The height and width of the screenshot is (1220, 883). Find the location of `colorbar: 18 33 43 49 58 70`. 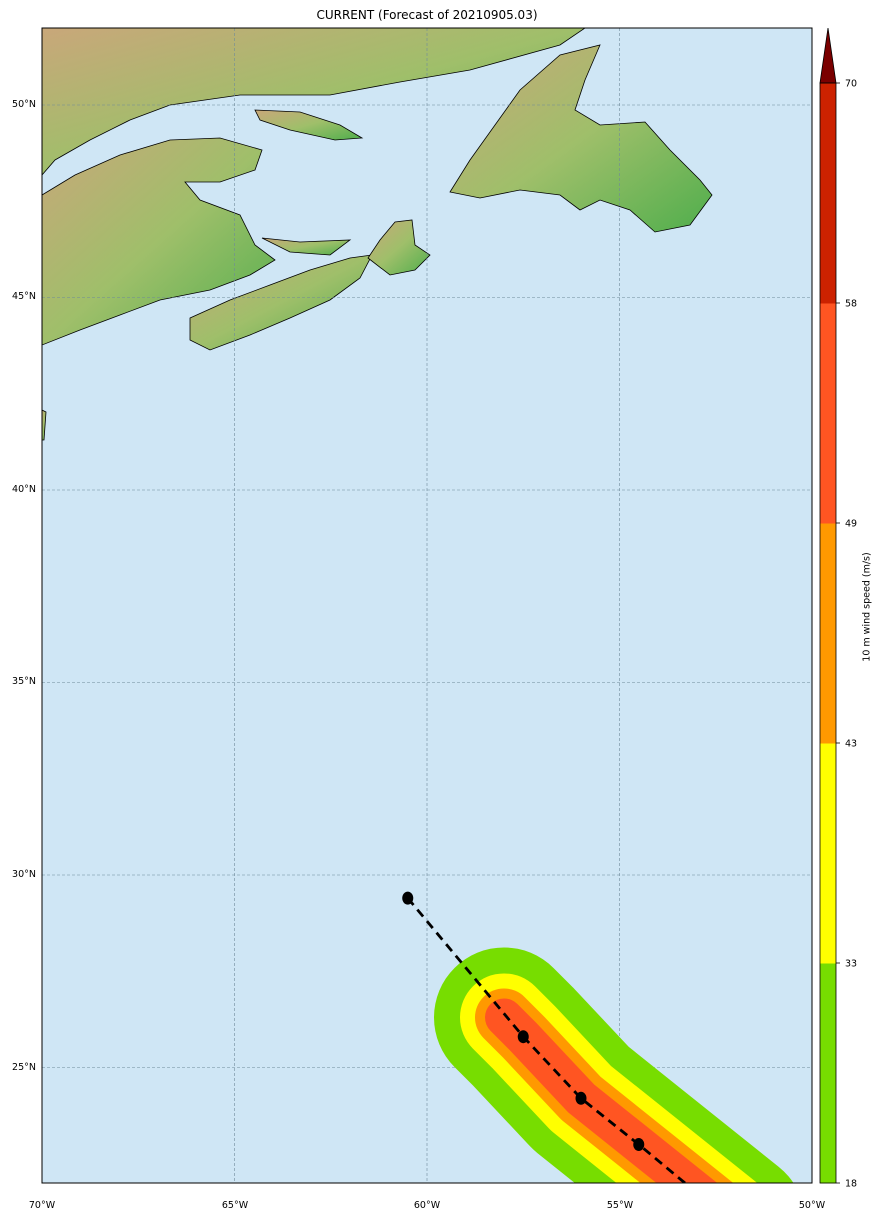

colorbar: 18 33 43 49 58 70 is located at coordinates (838, 608).